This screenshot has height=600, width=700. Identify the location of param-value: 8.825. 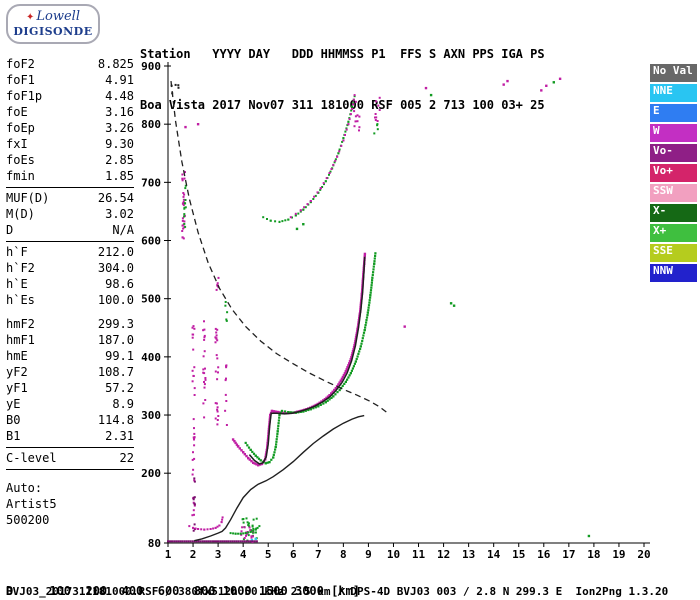
(115, 64).